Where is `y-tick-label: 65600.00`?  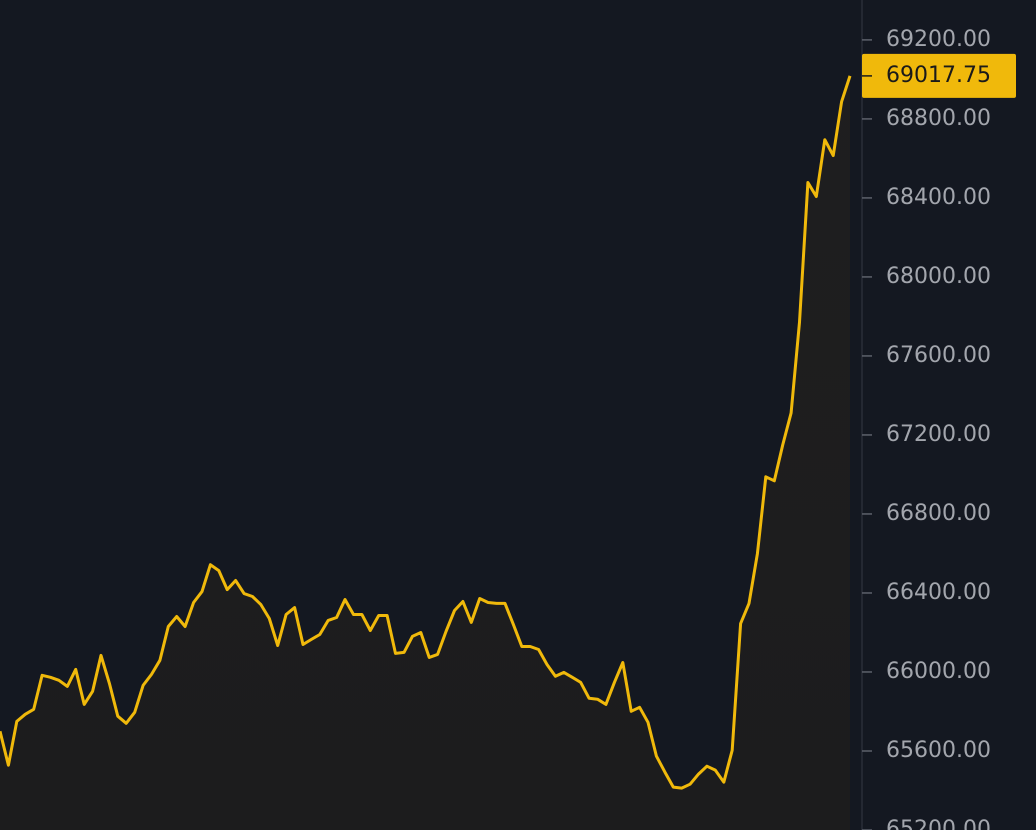
y-tick-label: 65600.00 is located at coordinates (938, 750).